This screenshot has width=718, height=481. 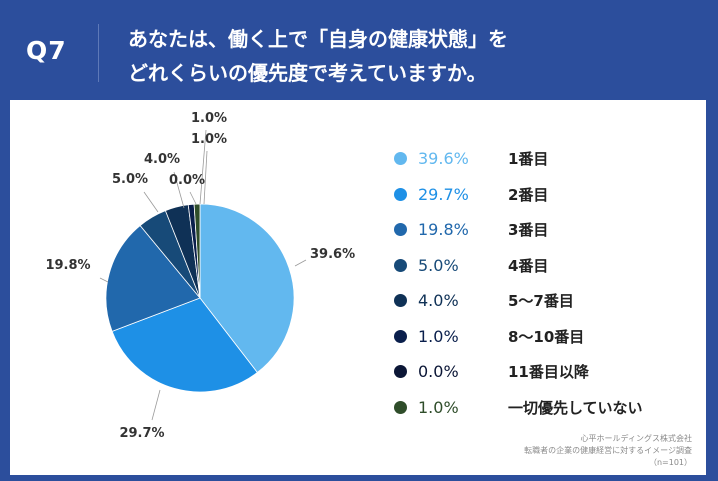 What do you see at coordinates (46, 50) in the screenshot?
I see `question-number: Q7` at bounding box center [46, 50].